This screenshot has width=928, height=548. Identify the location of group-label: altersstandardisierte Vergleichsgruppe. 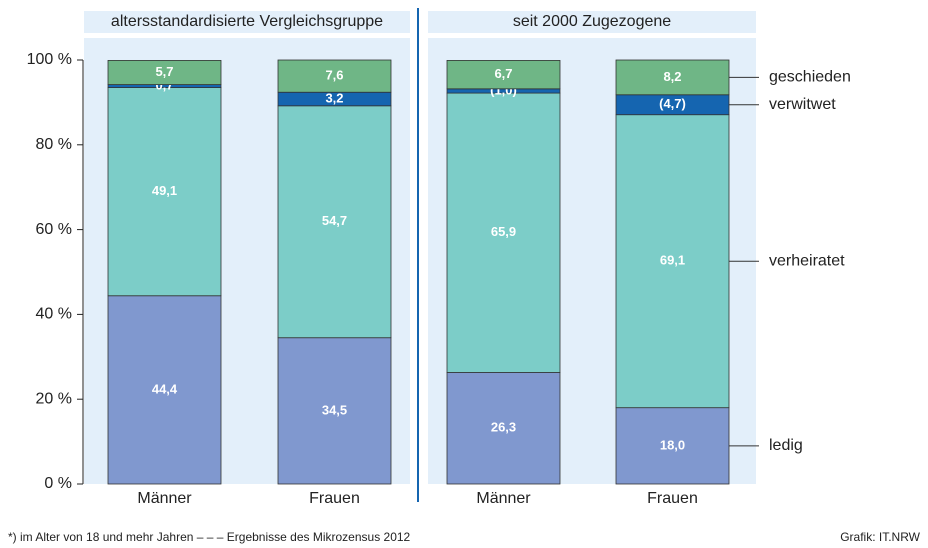
(247, 21).